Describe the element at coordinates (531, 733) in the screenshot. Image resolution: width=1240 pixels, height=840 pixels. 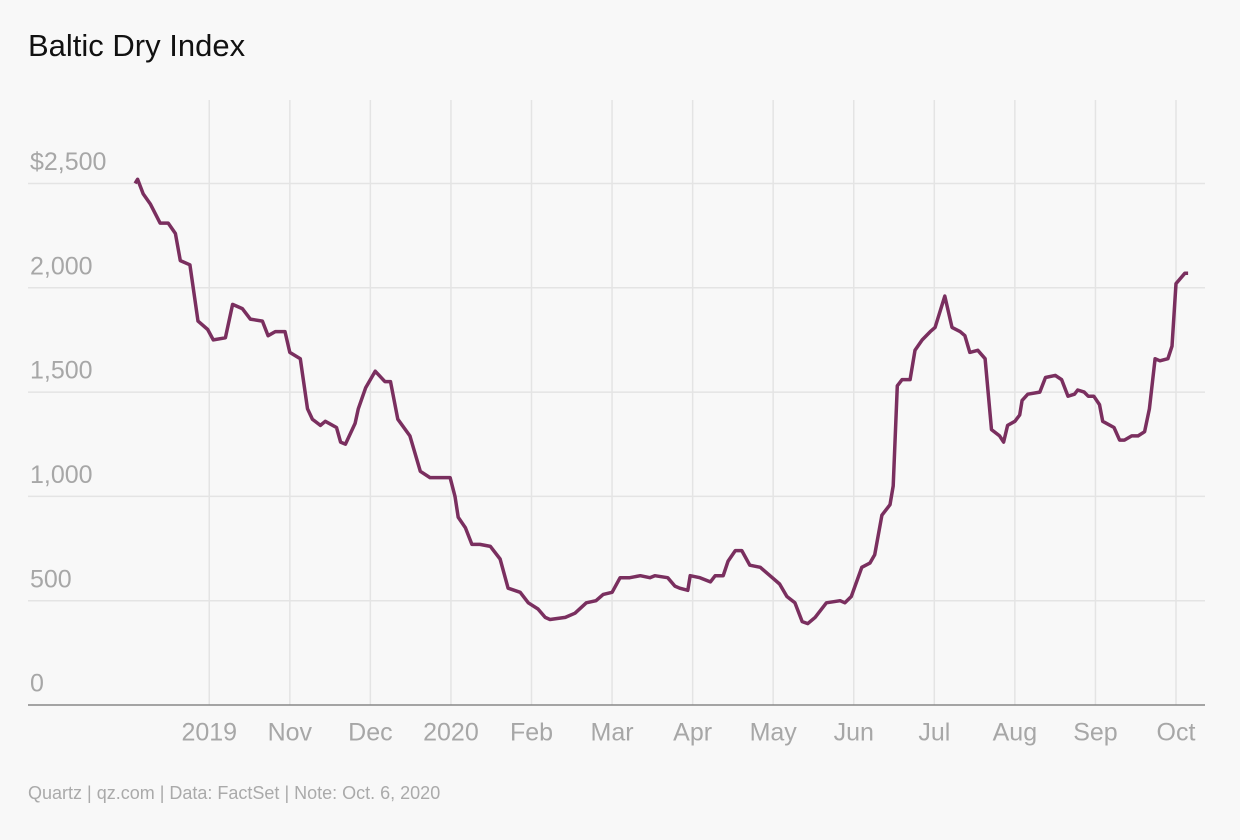
I see `x-tick-label: Feb` at that location.